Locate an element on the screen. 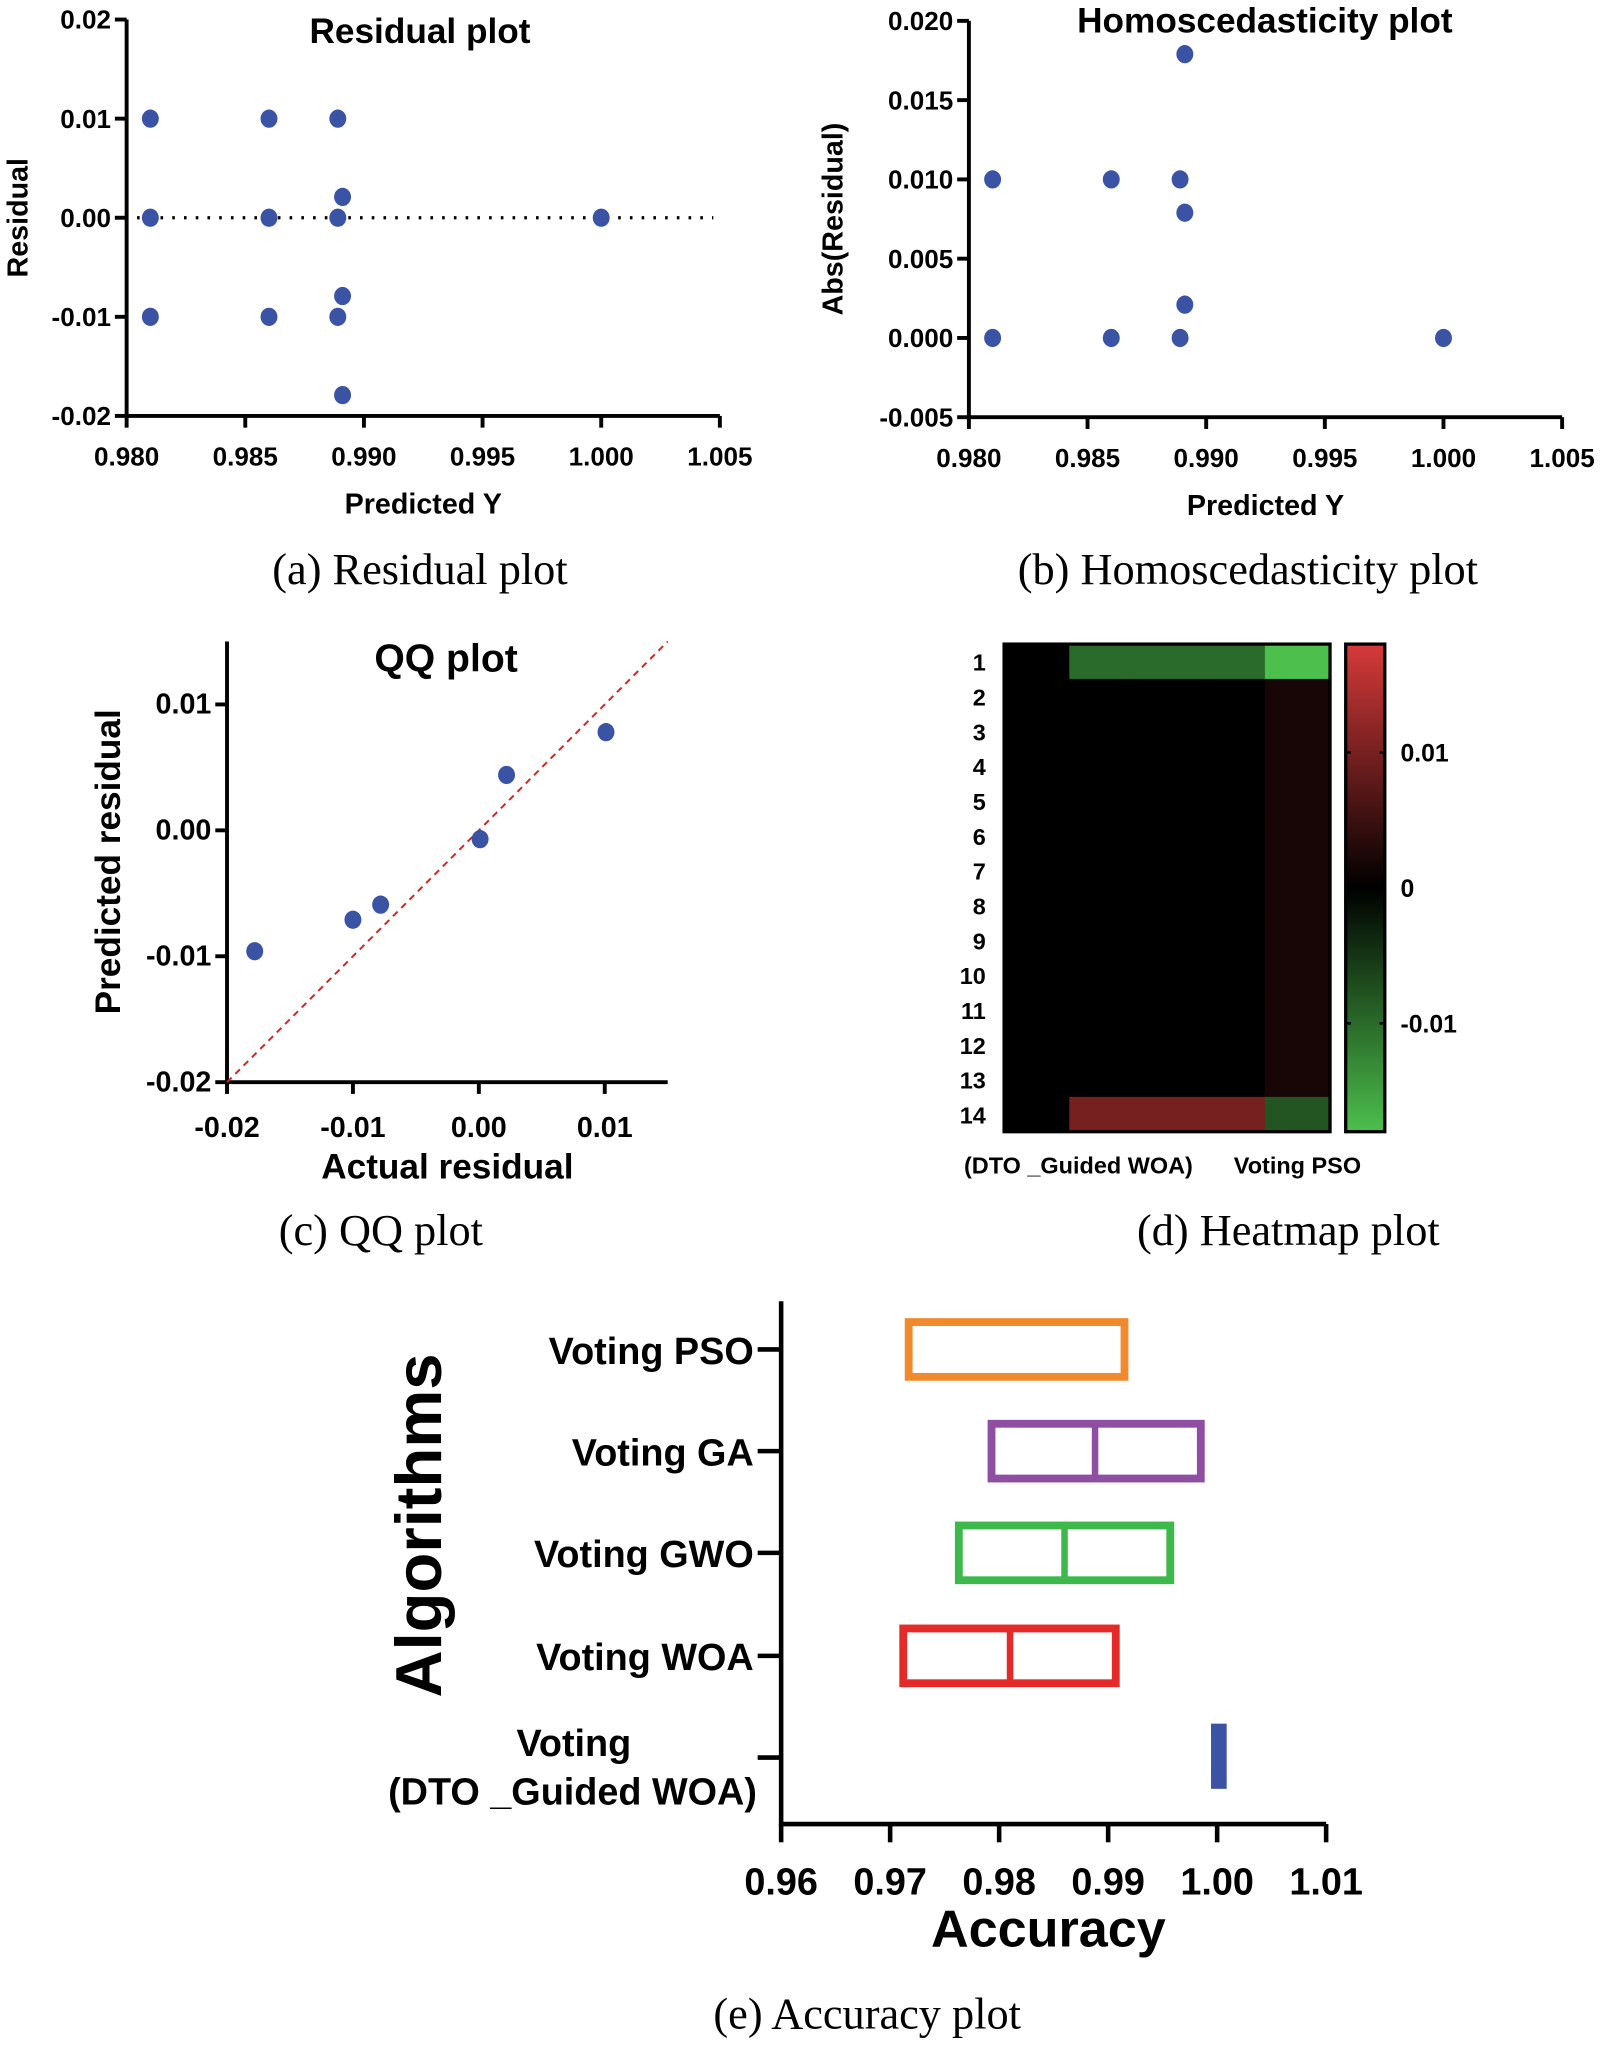 This screenshot has height=2047, width=1604. category-label: Voting GA is located at coordinates (663, 1453).